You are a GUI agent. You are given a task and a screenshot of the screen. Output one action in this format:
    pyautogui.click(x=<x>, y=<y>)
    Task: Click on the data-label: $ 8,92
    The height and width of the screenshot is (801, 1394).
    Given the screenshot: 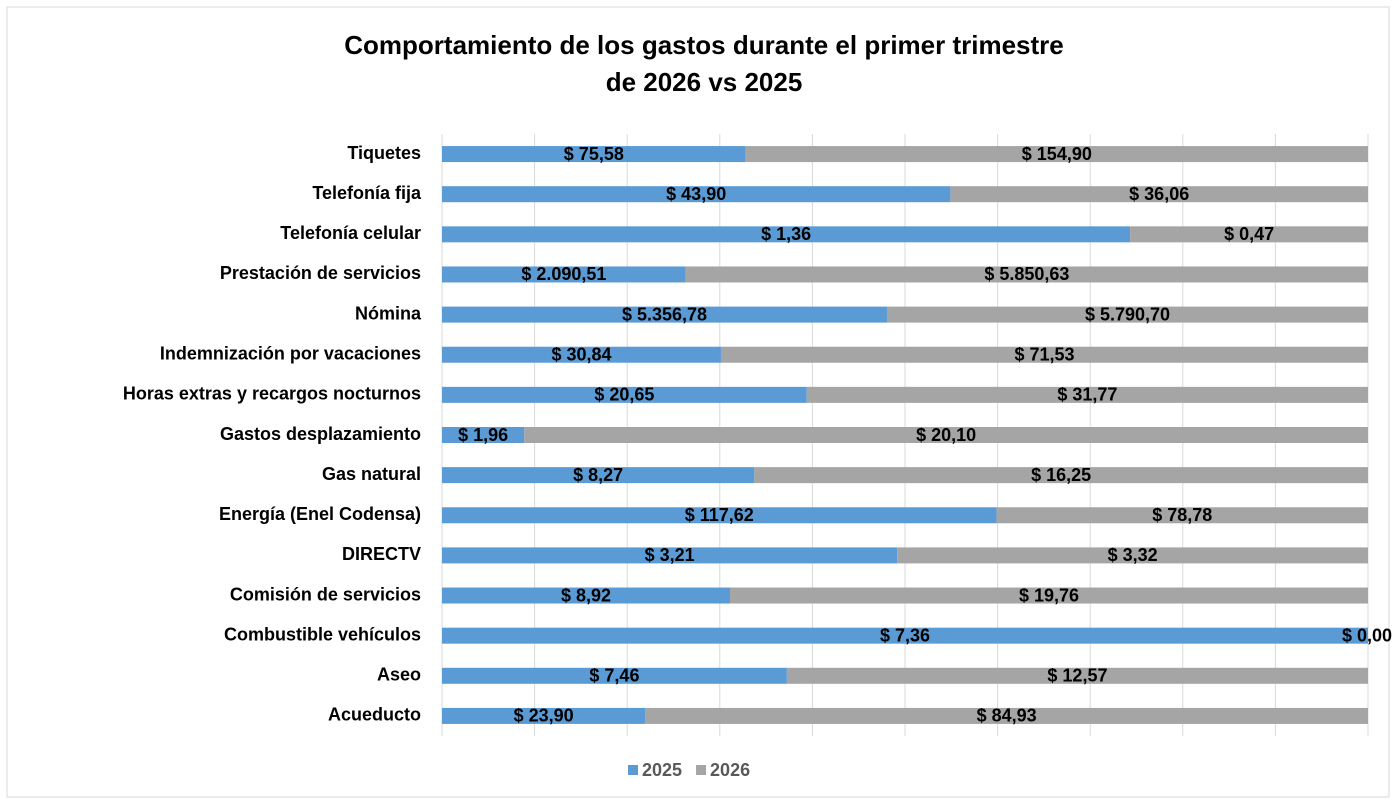 What is the action you would take?
    pyautogui.click(x=586, y=595)
    